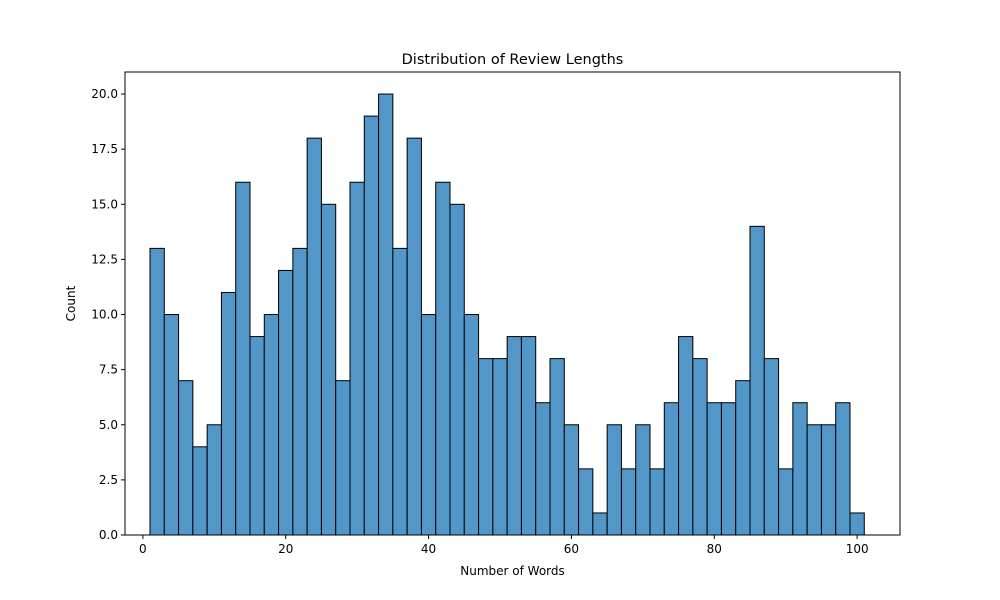  Describe the element at coordinates (714, 549) in the screenshot. I see `x-tick-label: 80` at that location.